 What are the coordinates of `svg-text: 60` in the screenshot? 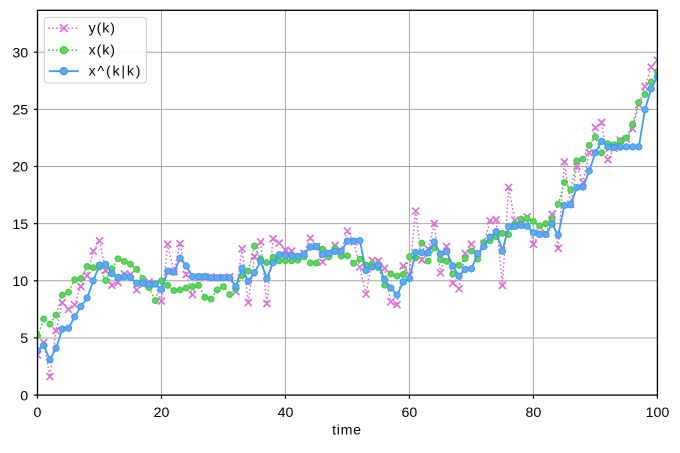 It's located at (410, 413).